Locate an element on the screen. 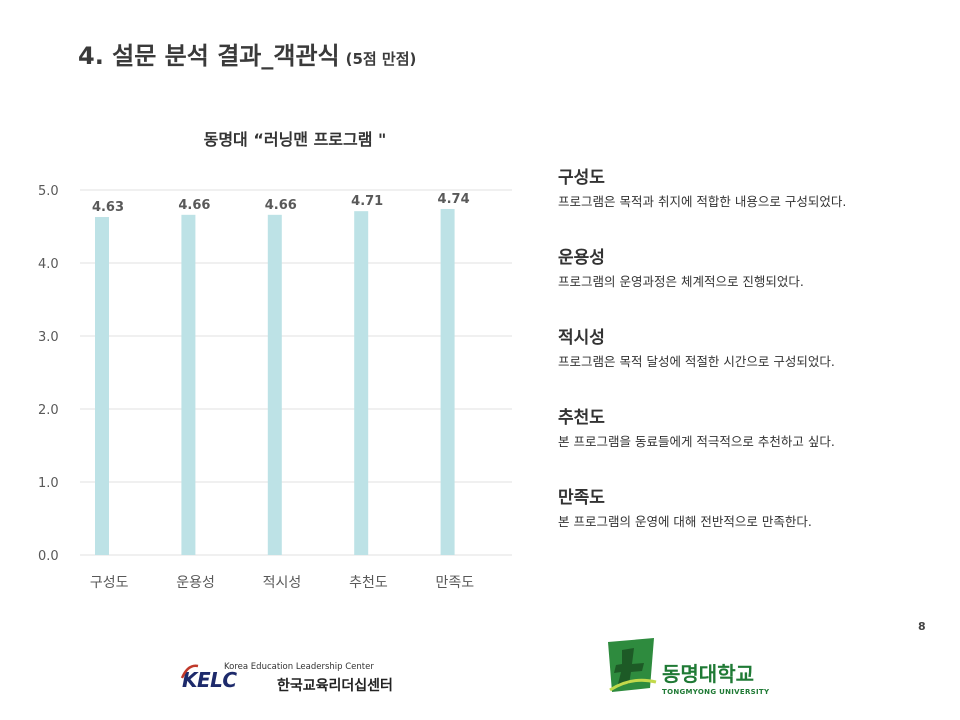 The height and width of the screenshot is (720, 960). criterion-operation: 운용성 프로그램의 운영과정은 체계적으로 진행되었다. is located at coordinates (753, 285).